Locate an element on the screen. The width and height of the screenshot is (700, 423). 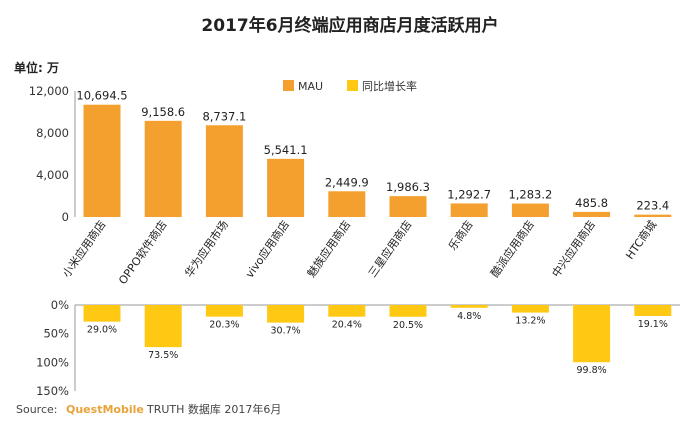
growth-data-label: 20.5% is located at coordinates (408, 325).